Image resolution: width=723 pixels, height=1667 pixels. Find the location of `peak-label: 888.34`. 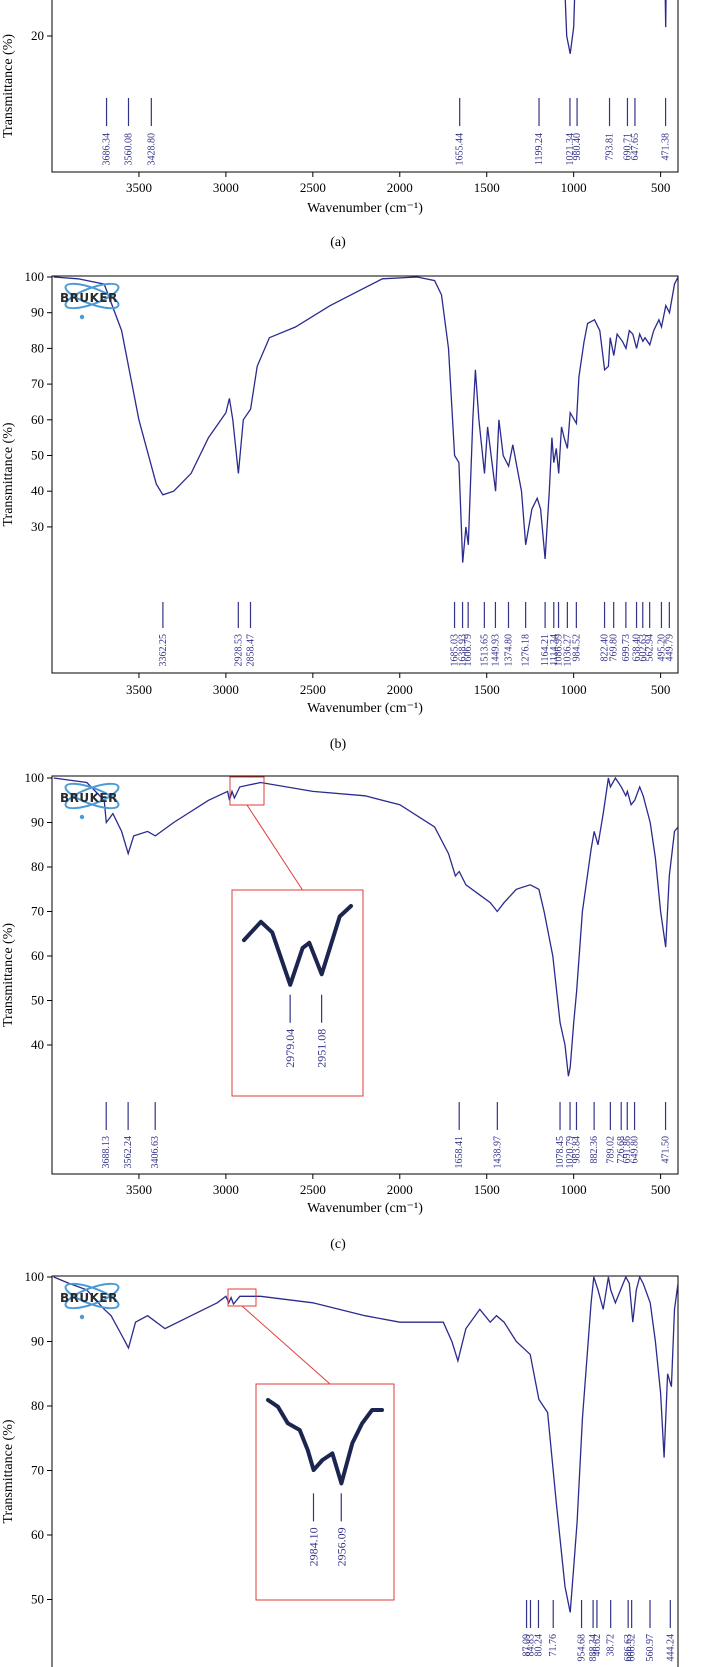

peak-label: 888.34 is located at coordinates (593, 1648).